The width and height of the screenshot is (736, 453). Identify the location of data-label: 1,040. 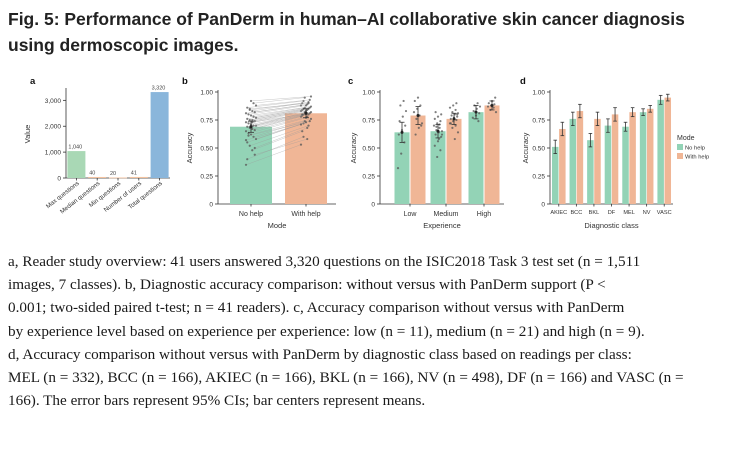
(75, 148).